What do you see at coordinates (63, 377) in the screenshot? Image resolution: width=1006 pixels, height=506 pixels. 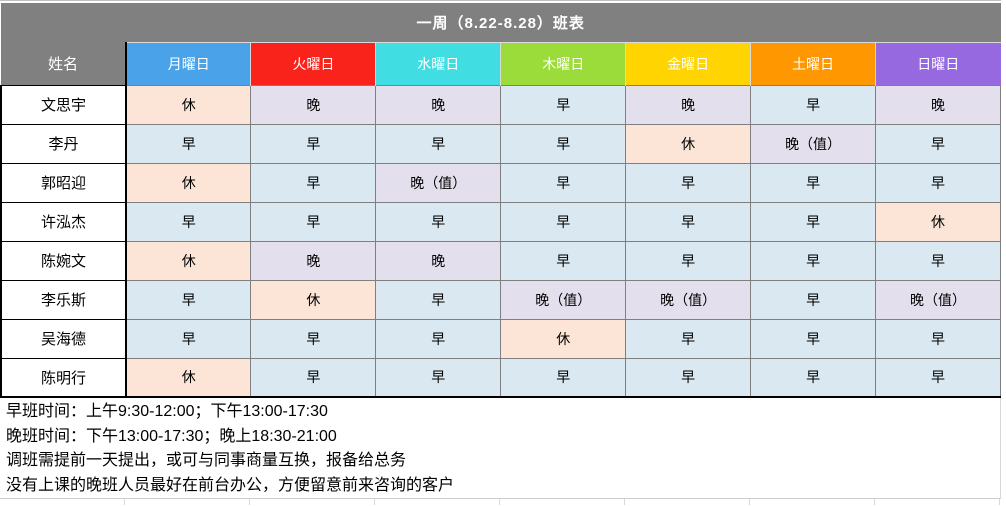 I see `employee-name-cell: 陈明行` at bounding box center [63, 377].